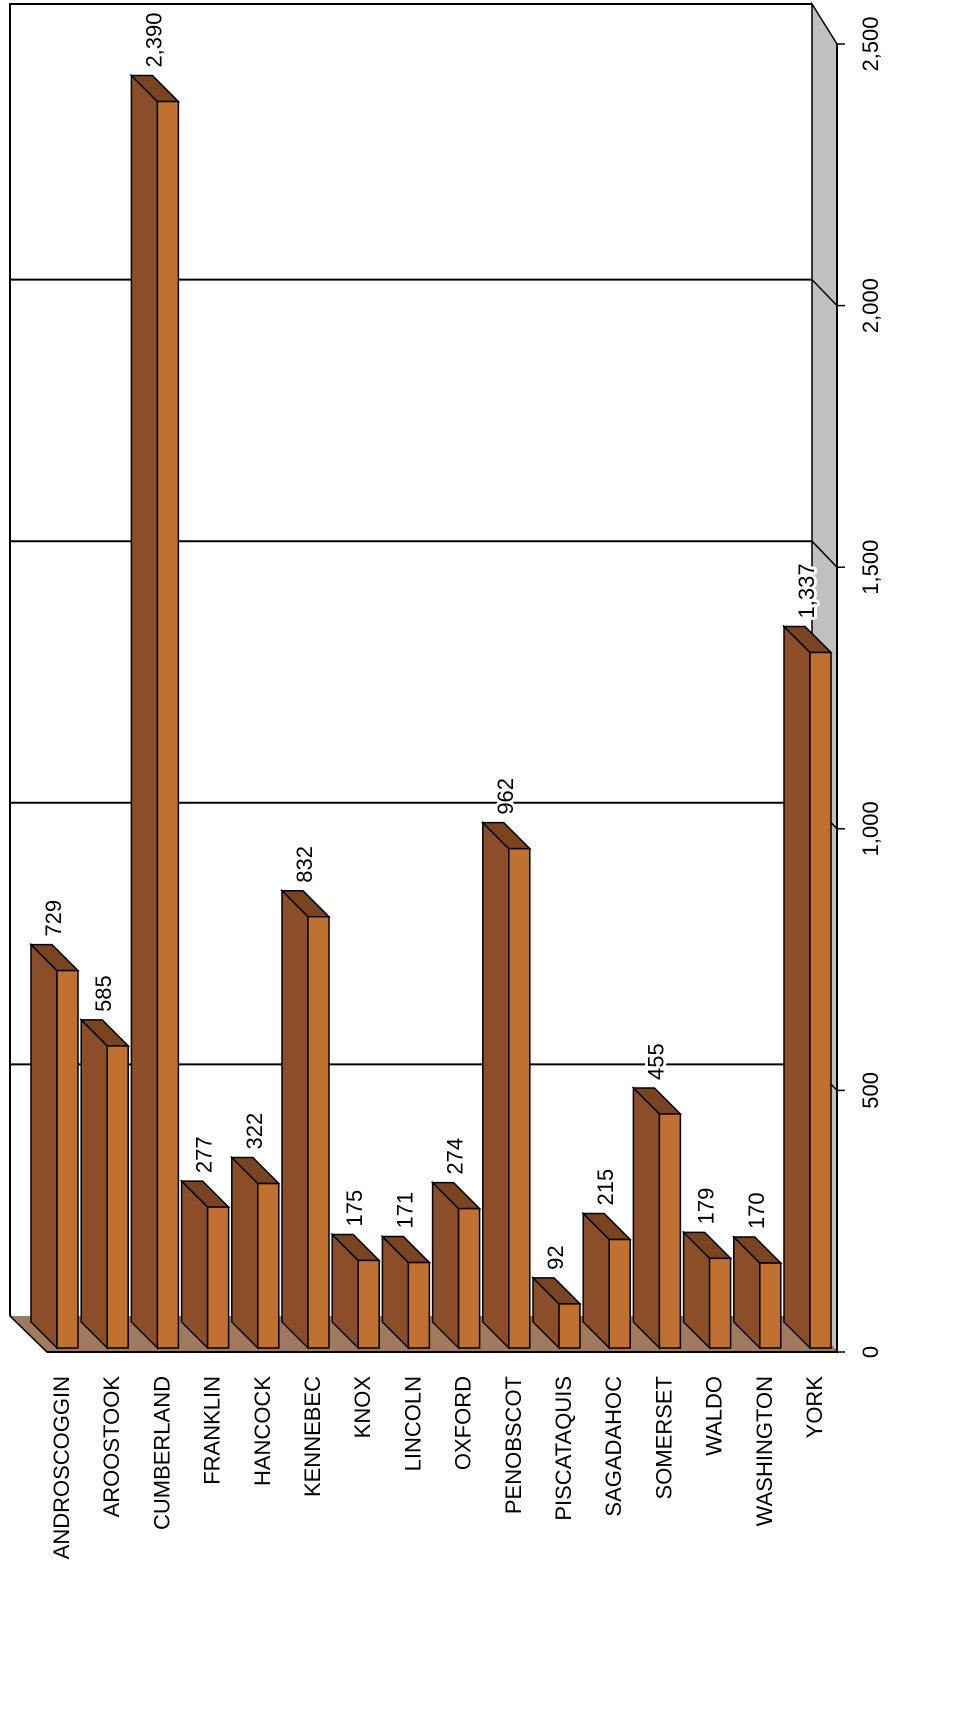  What do you see at coordinates (663, 1437) in the screenshot?
I see `category-label: SOMERSET` at bounding box center [663, 1437].